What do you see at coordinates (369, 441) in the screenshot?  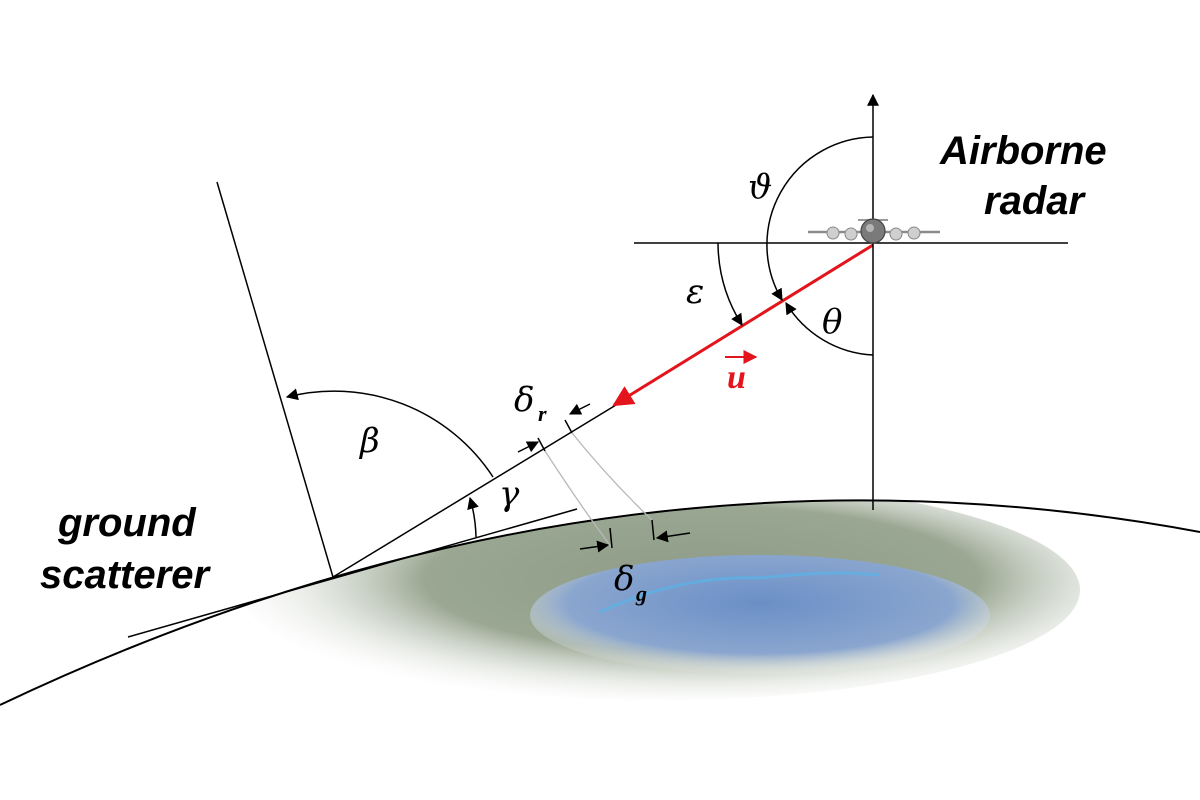 I see `beta-label: β` at bounding box center [369, 441].